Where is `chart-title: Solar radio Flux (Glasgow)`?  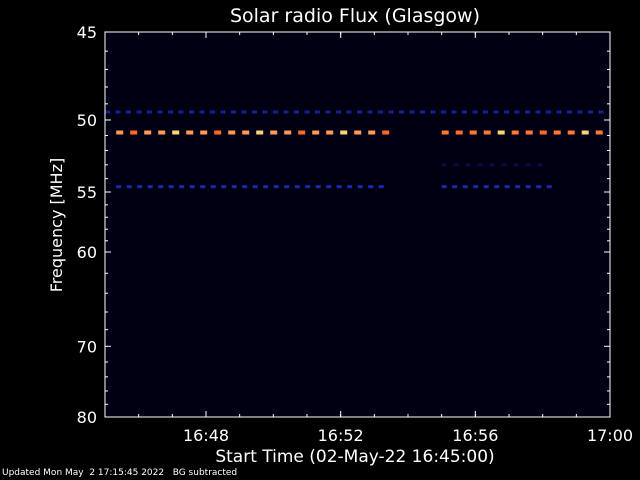
chart-title: Solar radio Flux (Glasgow) is located at coordinates (355, 16).